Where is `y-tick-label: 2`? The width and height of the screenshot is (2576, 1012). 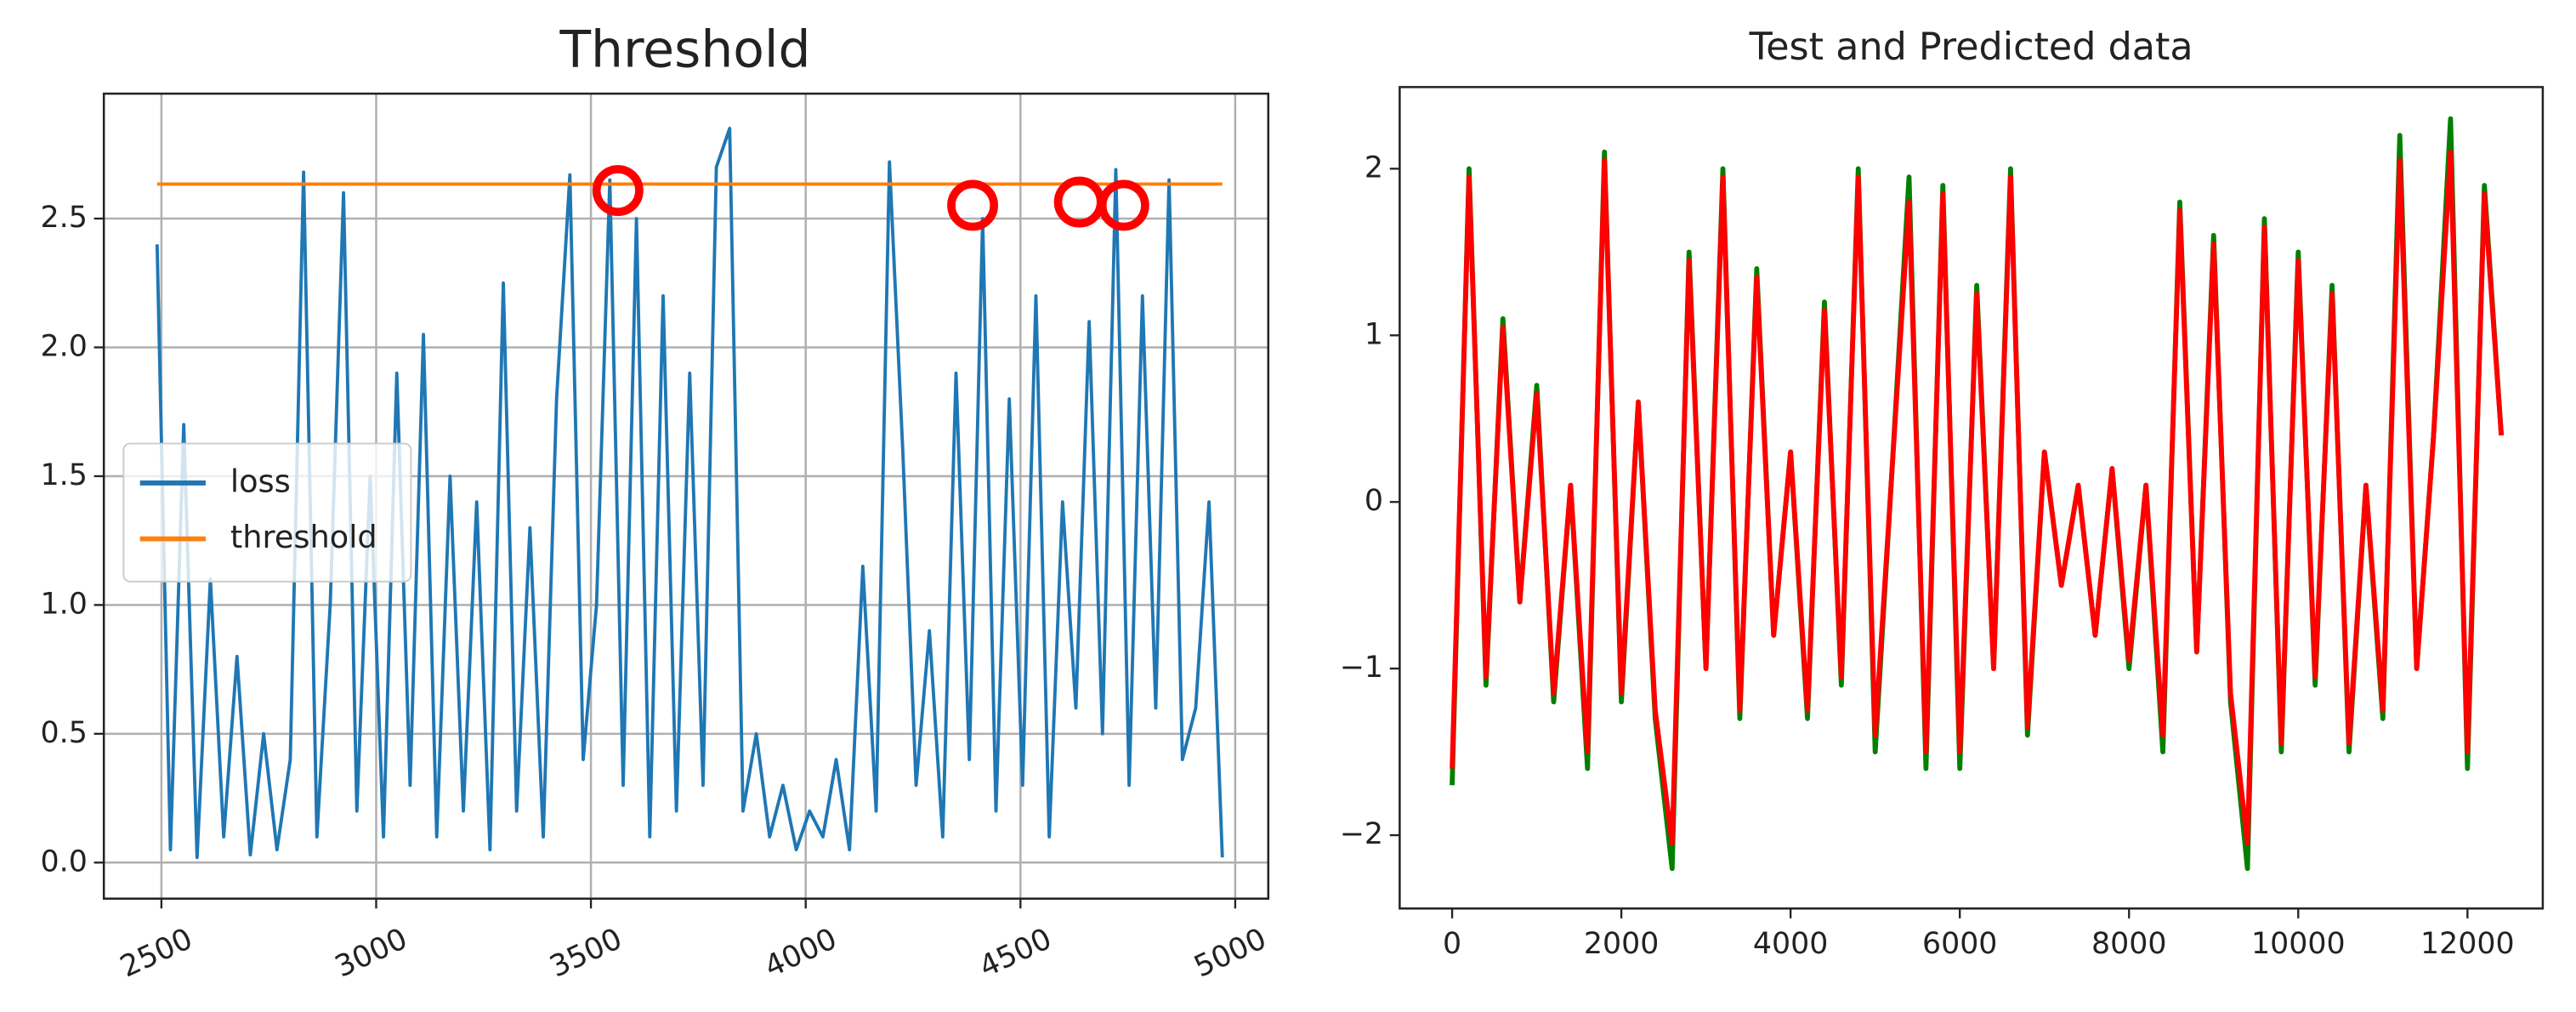 y-tick-label: 2 is located at coordinates (1374, 168).